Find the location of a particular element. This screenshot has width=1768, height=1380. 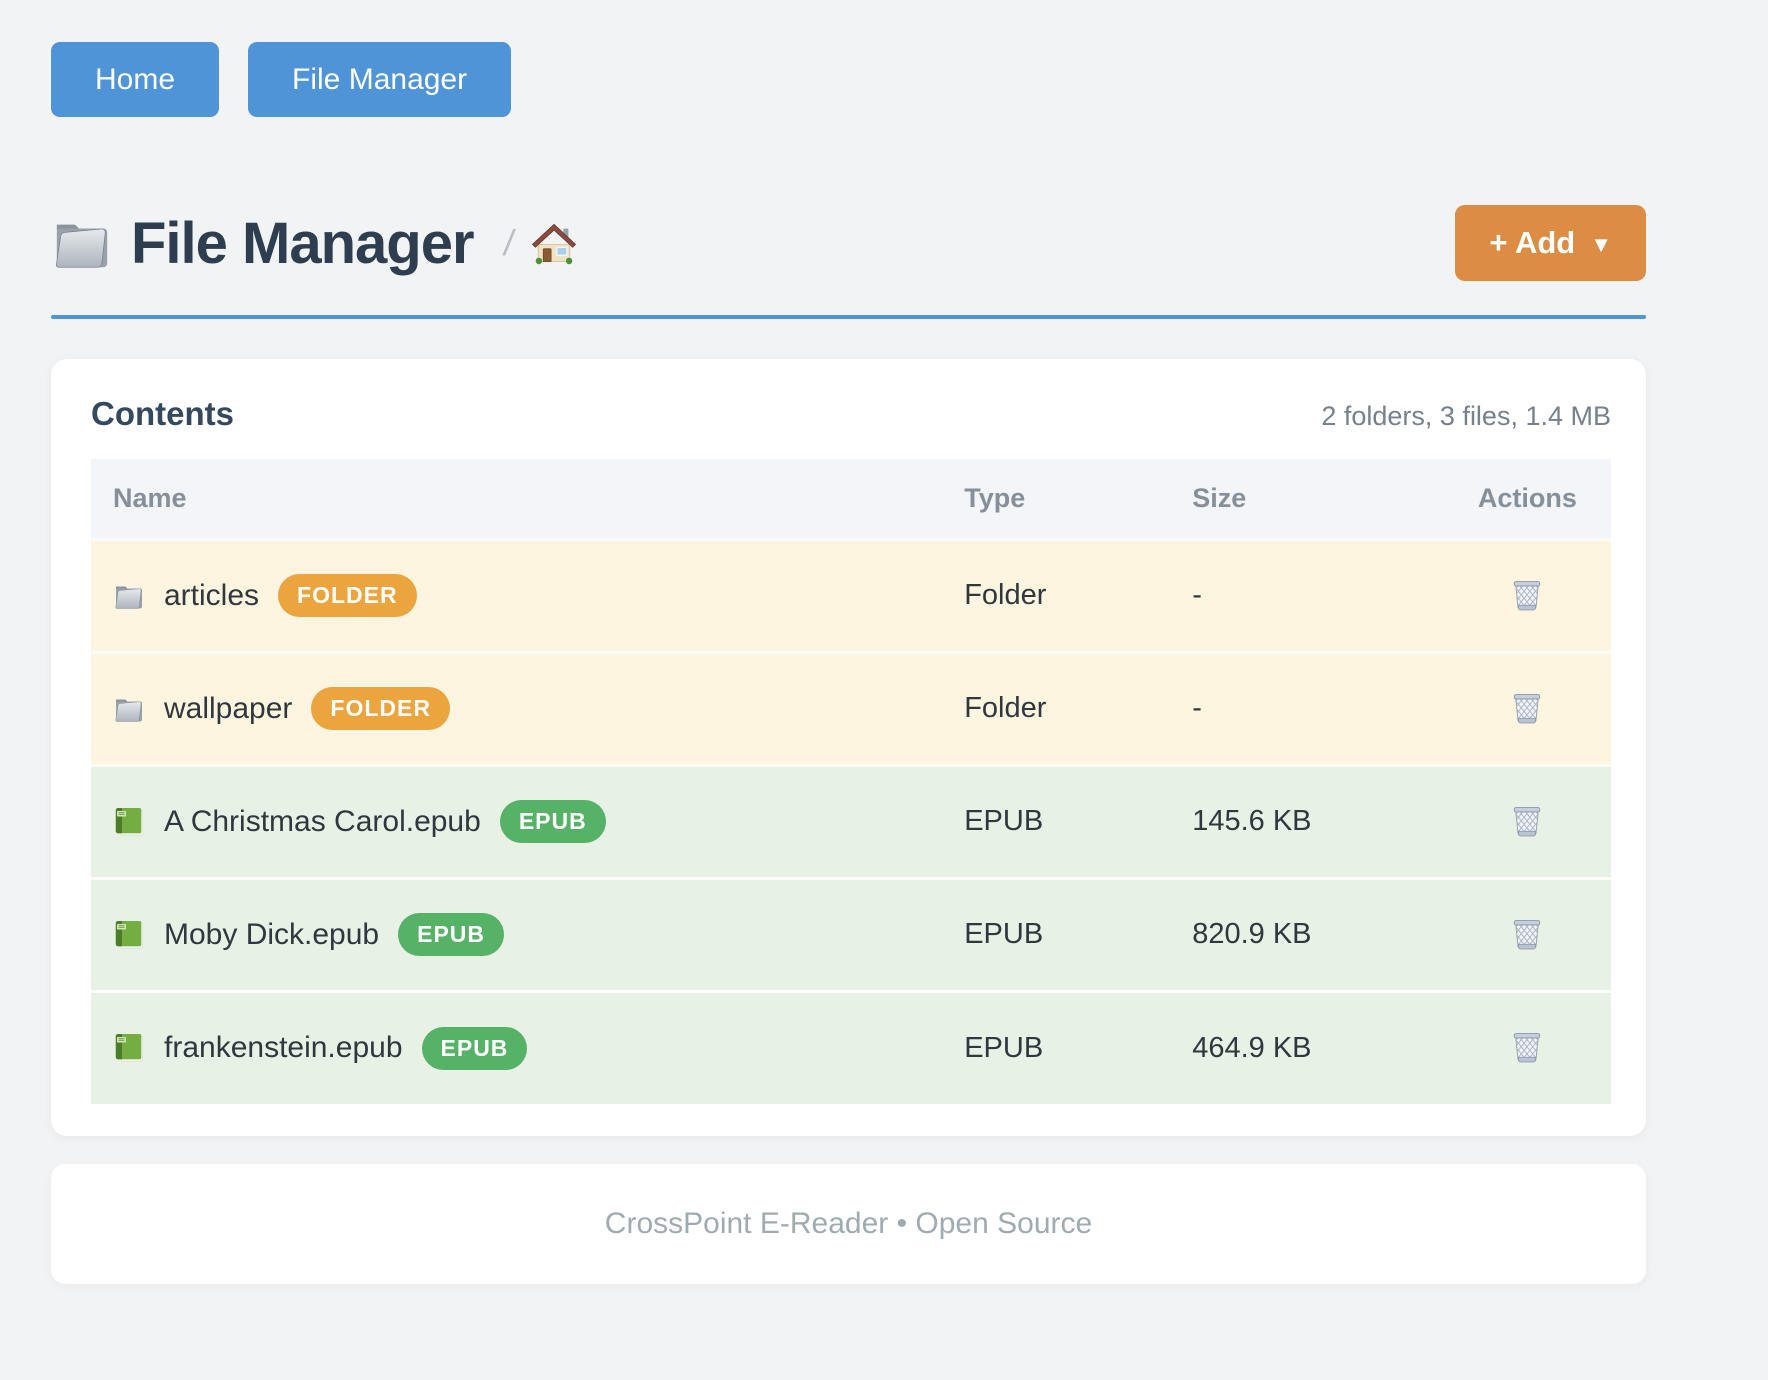

contents-summary: 2 folders, 3 files, 1.4 MB is located at coordinates (1466, 416).